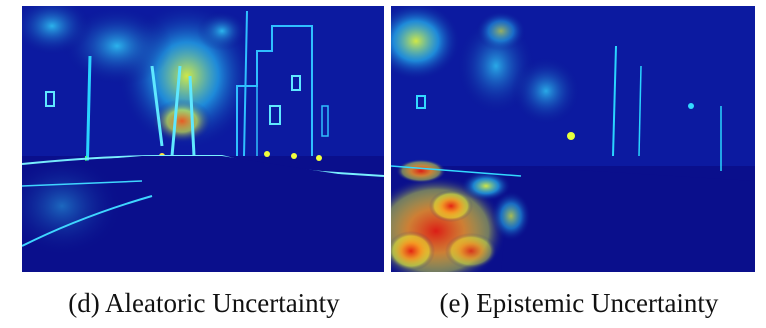 This screenshot has width=766, height=328. Describe the element at coordinates (204, 303) in the screenshot. I see `aleatoric-caption: (d) Aleatoric Uncertainty` at that location.